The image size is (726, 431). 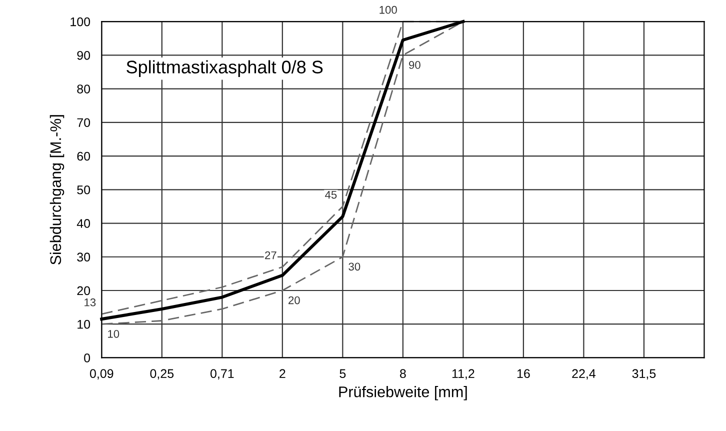 What do you see at coordinates (90, 302) in the screenshot?
I see `data-label: 13` at bounding box center [90, 302].